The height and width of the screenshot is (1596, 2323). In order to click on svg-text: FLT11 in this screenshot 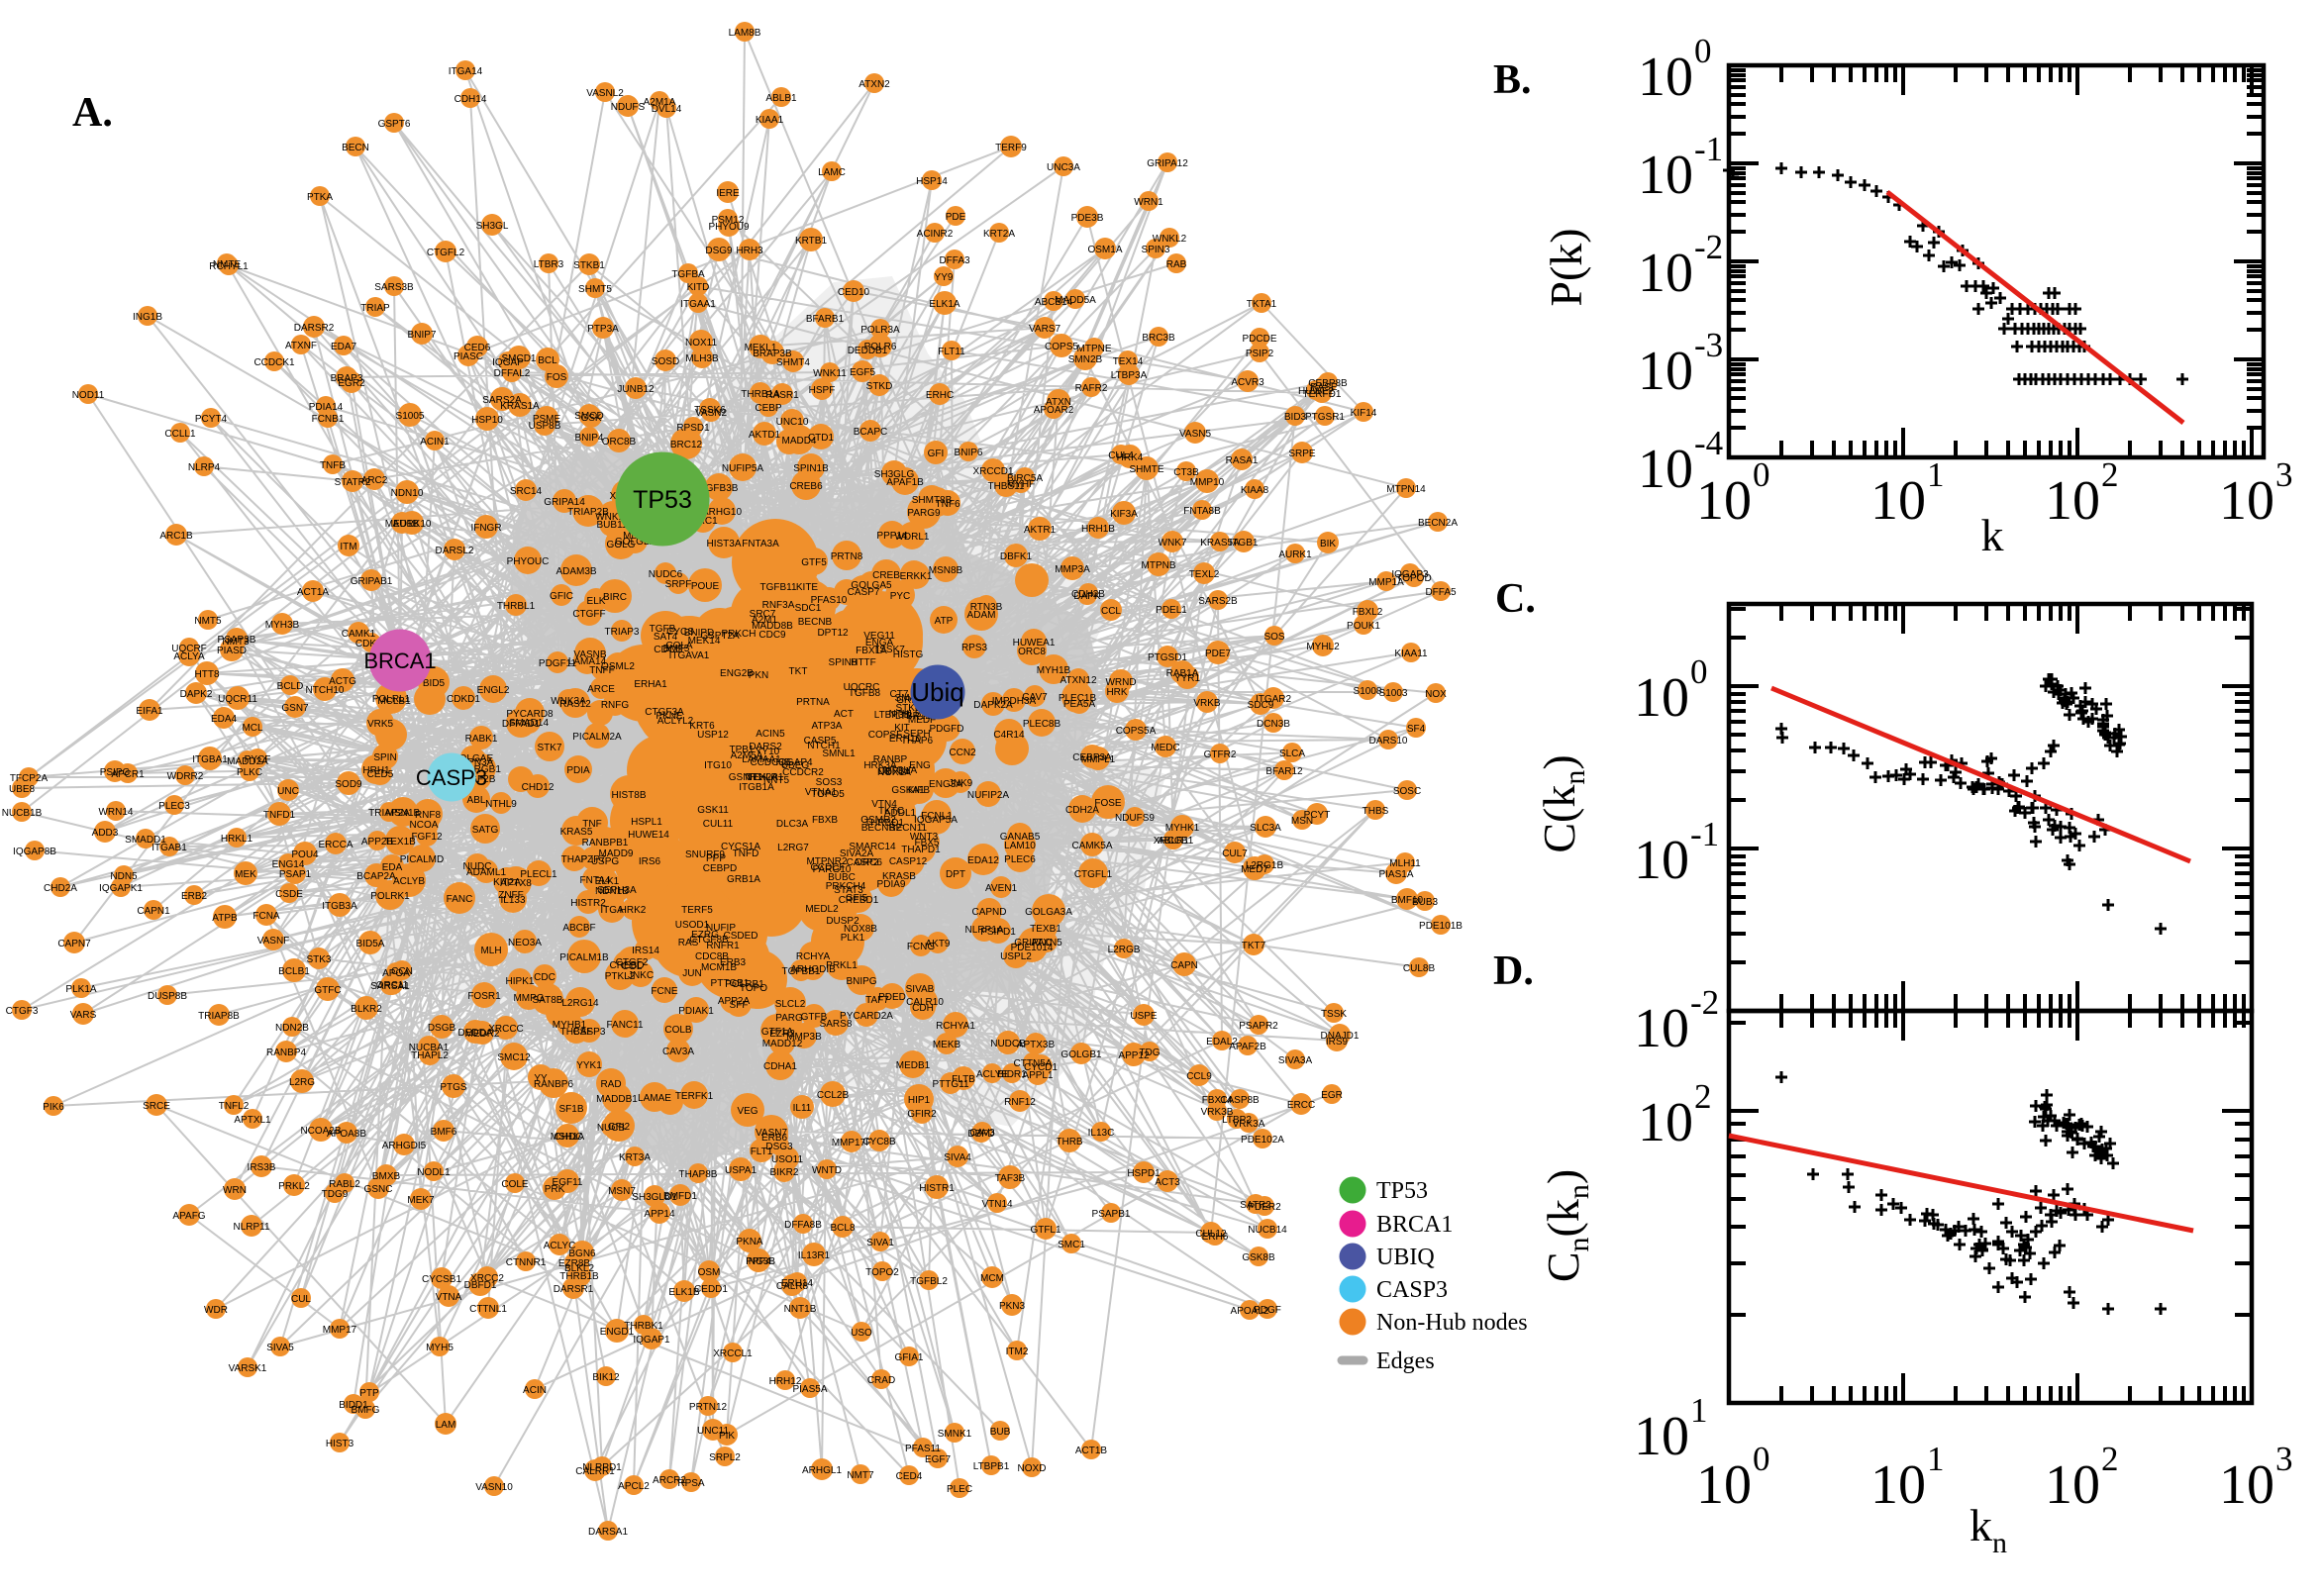, I will do `click(951, 352)`.